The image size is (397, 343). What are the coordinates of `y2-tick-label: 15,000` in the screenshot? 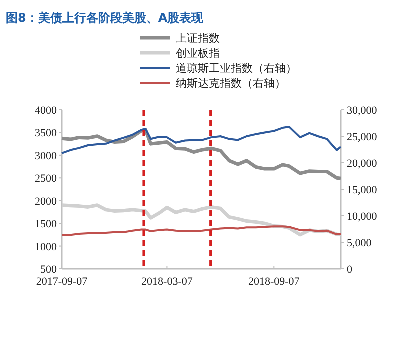 It's located at (362, 190).